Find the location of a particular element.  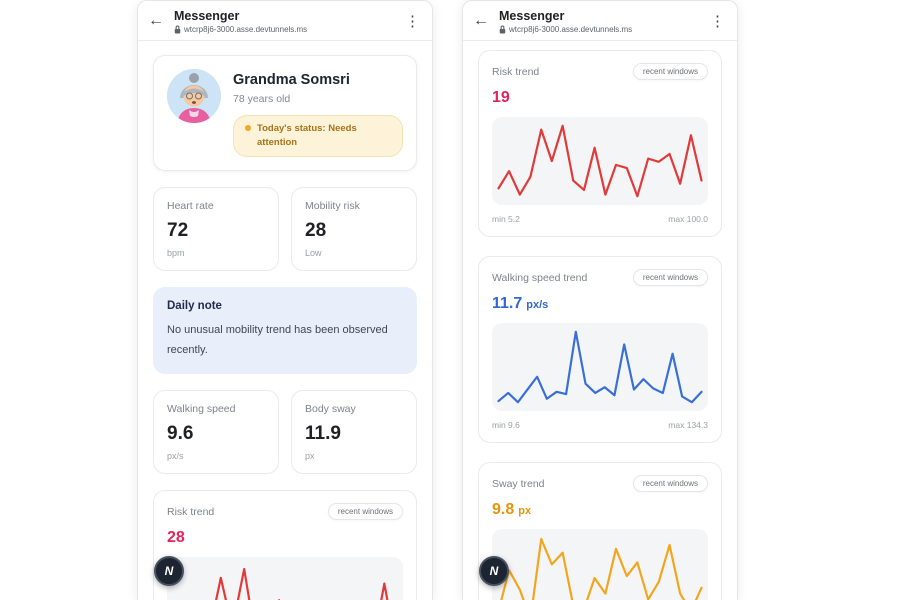

trend-current-value: 9.8 px is located at coordinates (600, 510).